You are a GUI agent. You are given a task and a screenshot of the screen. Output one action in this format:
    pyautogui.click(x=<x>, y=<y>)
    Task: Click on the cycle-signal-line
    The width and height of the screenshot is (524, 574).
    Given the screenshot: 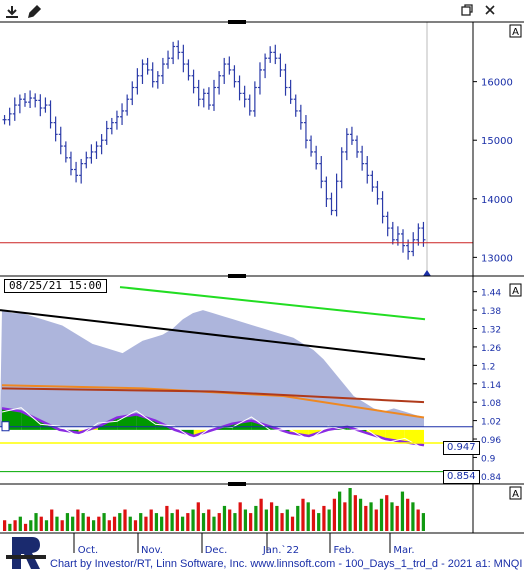 What is the action you would take?
    pyautogui.click(x=213, y=428)
    